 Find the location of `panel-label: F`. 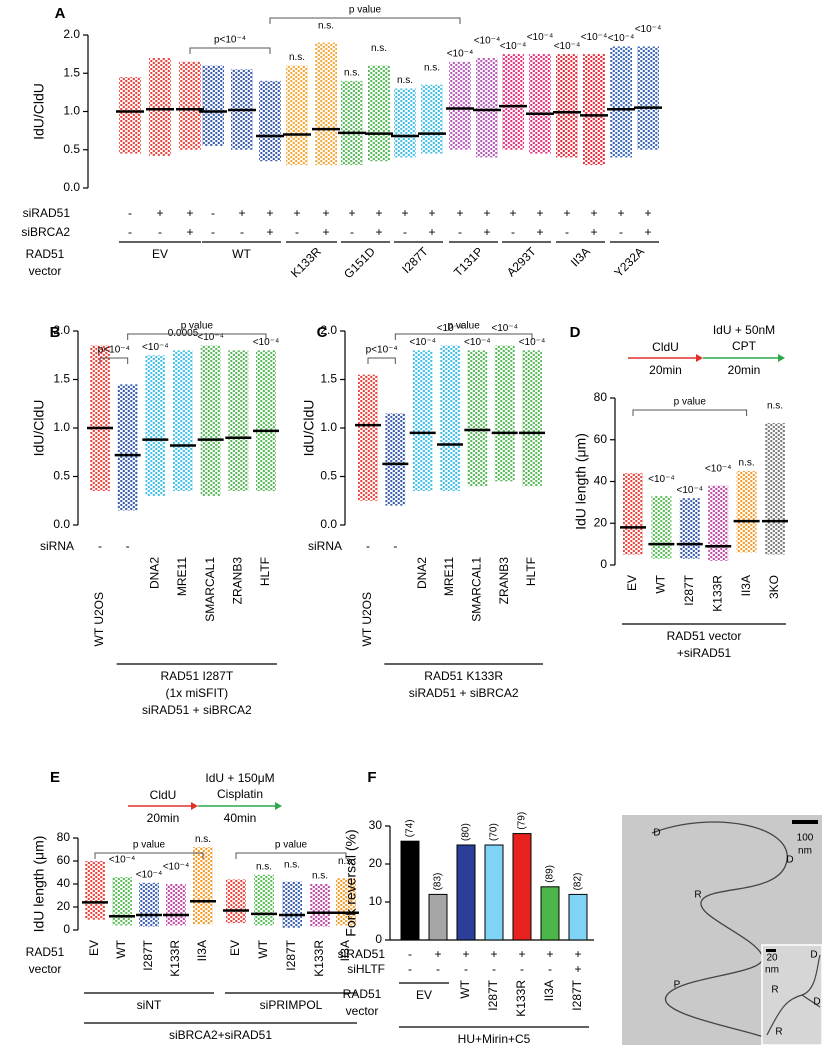

panel-label: F is located at coordinates (371, 777).